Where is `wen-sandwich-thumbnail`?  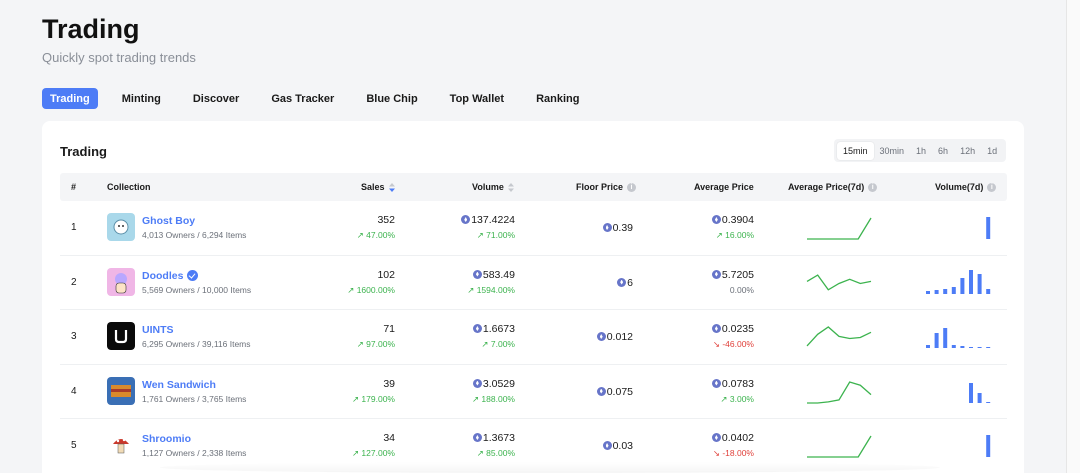 wen-sandwich-thumbnail is located at coordinates (121, 390).